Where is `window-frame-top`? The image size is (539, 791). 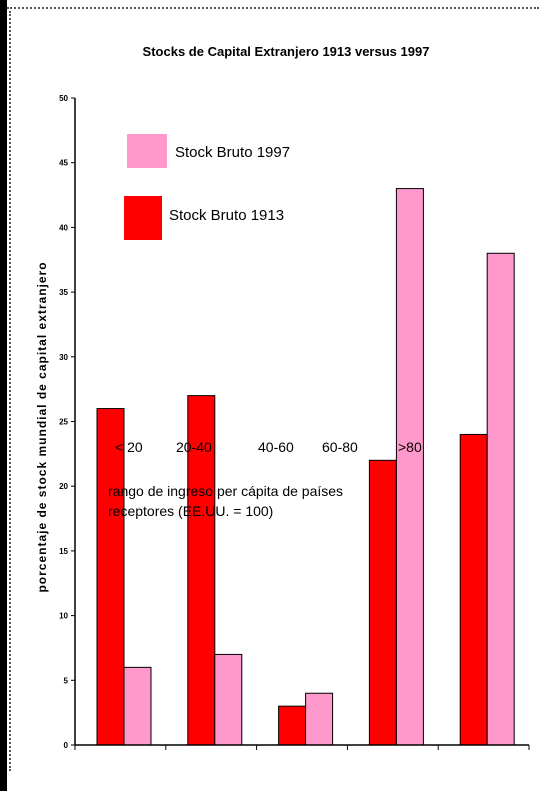 window-frame-top is located at coordinates (273, 4).